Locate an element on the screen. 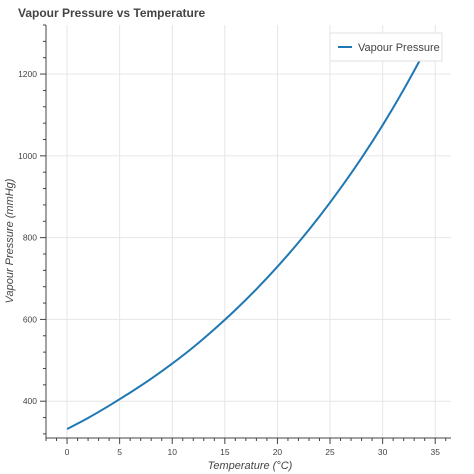 The width and height of the screenshot is (474, 474). x-axis-label: Temperature (°C) is located at coordinates (250, 466).